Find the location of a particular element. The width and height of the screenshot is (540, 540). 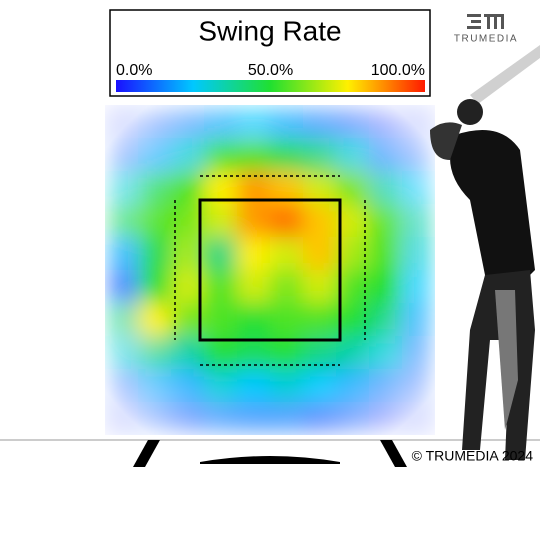

logo-text: TRUMEDIA is located at coordinates (486, 39).